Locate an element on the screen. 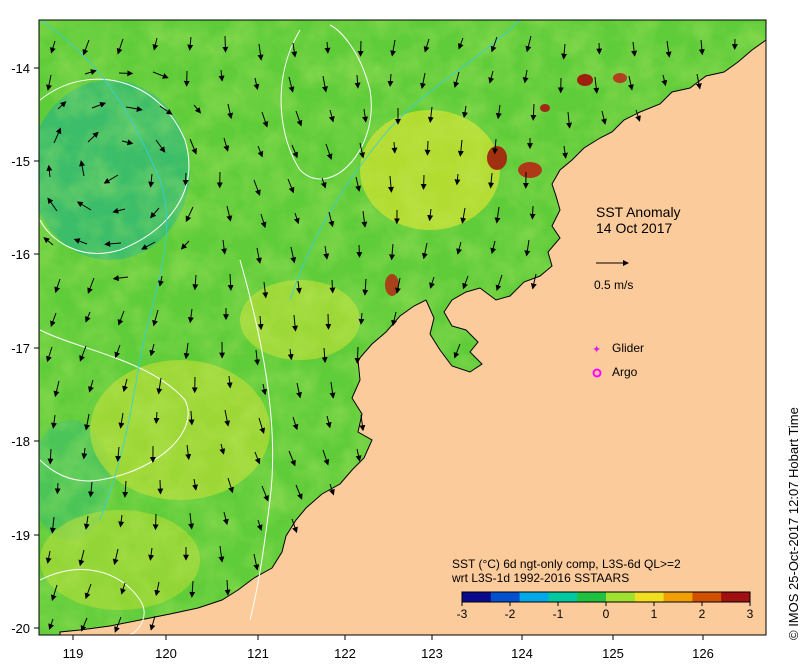  colorbar: -3 -2 -1 0 1 2 3 is located at coordinates (605, 606).